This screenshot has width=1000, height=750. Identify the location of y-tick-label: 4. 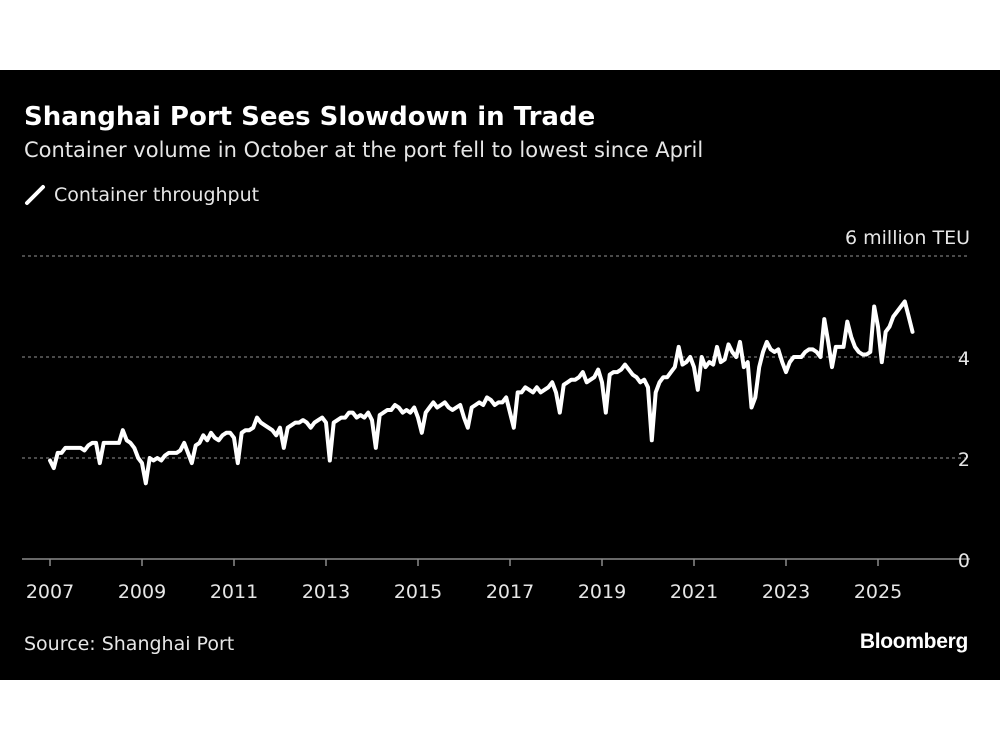
(964, 359).